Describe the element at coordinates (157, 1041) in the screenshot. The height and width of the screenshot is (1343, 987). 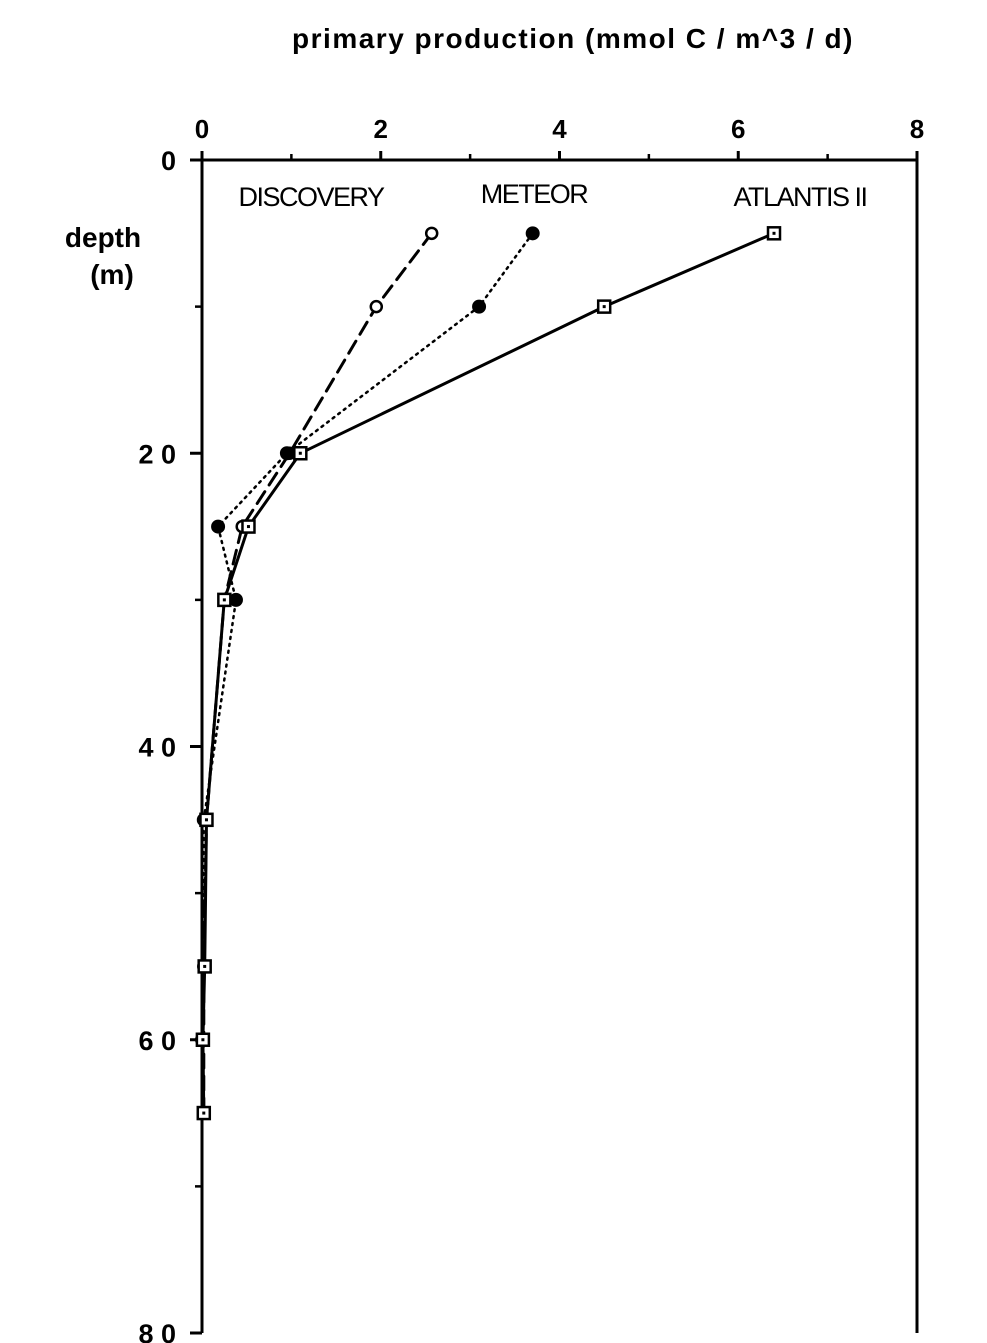
I see `y-tick-label: 6 0` at that location.